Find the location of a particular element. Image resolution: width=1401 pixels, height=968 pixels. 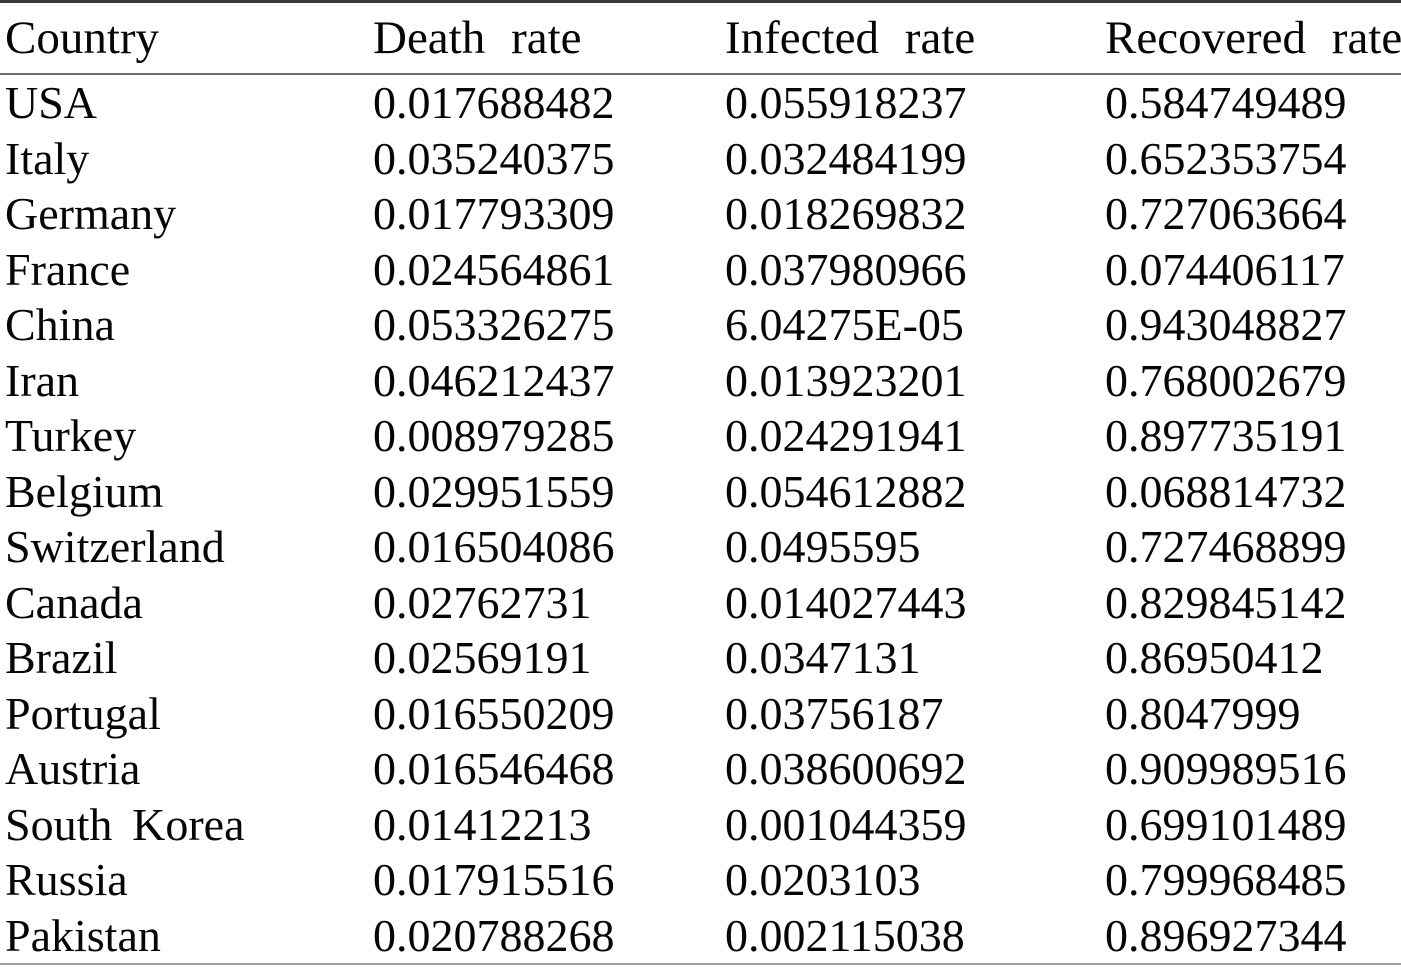

death-rate-cell: 0.017688482 is located at coordinates (494, 102).